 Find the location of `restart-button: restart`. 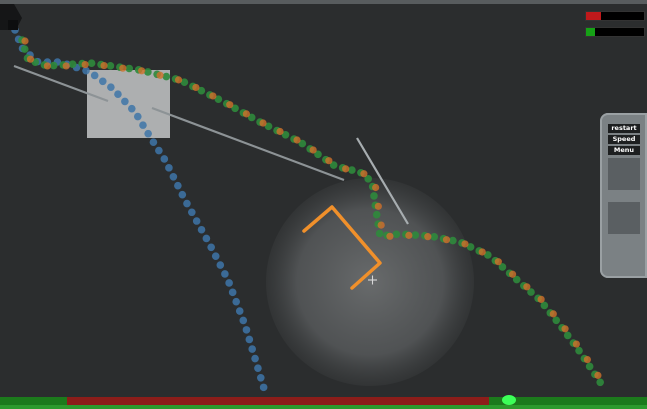

restart-button: restart is located at coordinates (624, 128).